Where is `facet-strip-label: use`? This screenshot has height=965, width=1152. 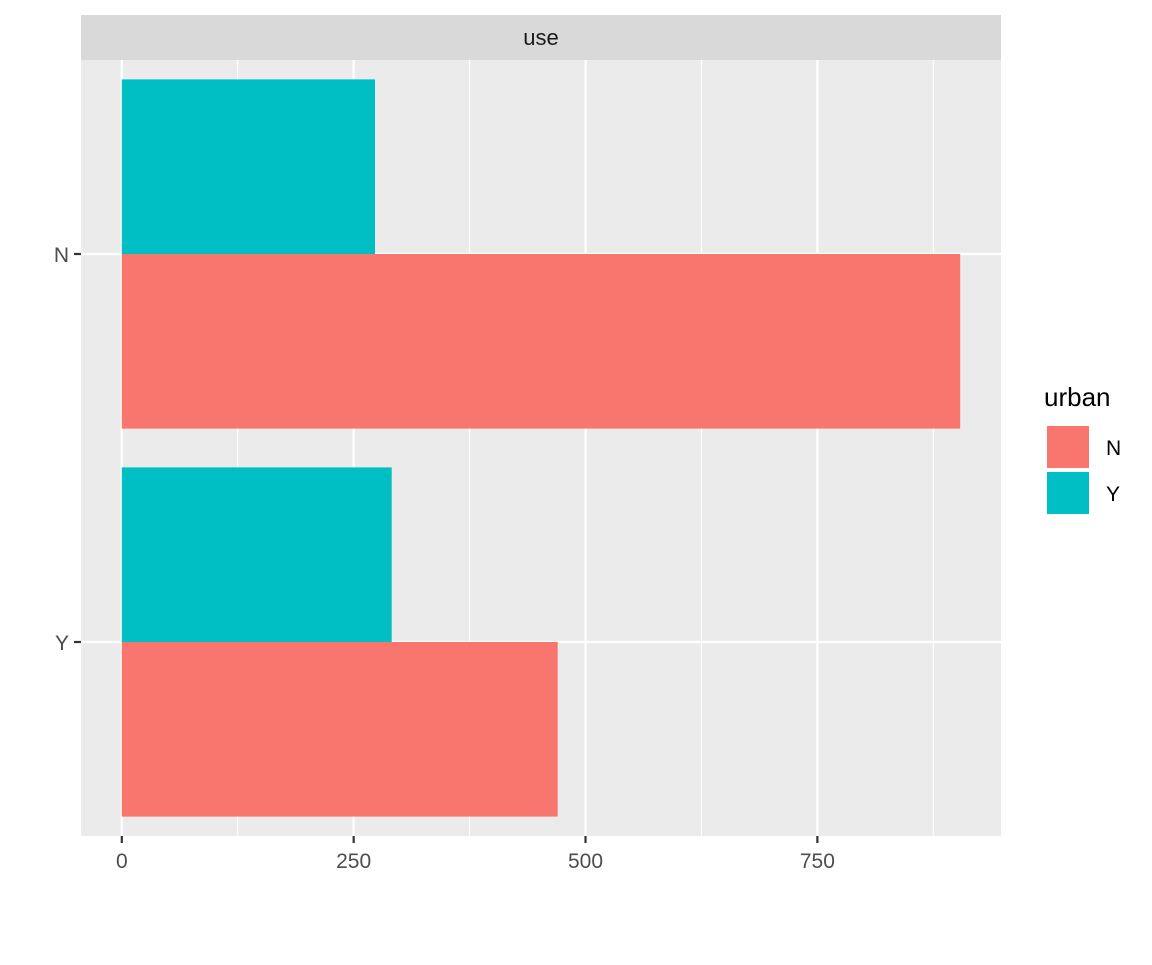 facet-strip-label: use is located at coordinates (540, 37).